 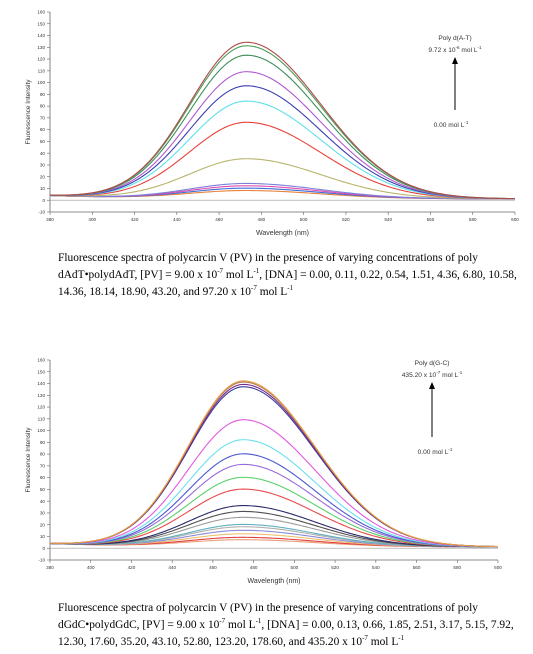 What do you see at coordinates (238, 275) in the screenshot?
I see `caption-1-text2: mol L` at bounding box center [238, 275].